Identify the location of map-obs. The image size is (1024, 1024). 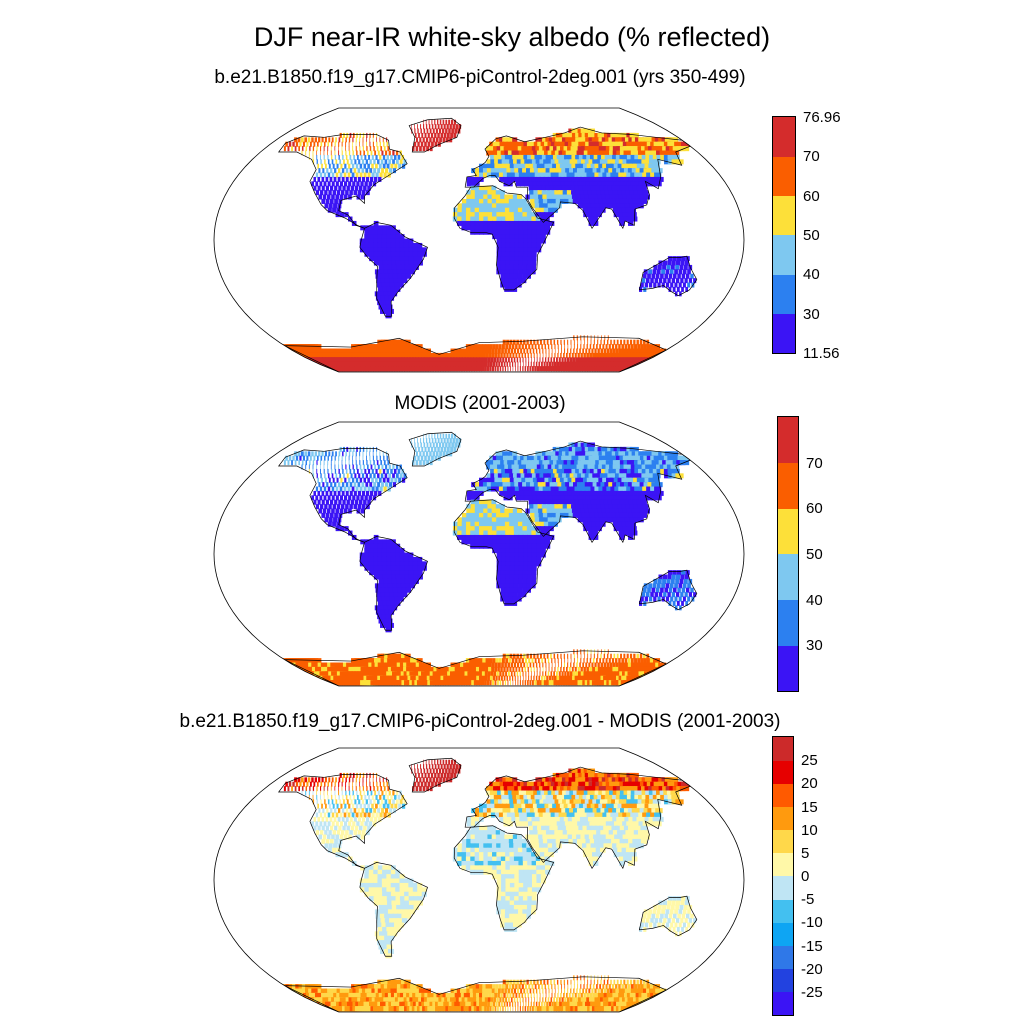
(479, 554).